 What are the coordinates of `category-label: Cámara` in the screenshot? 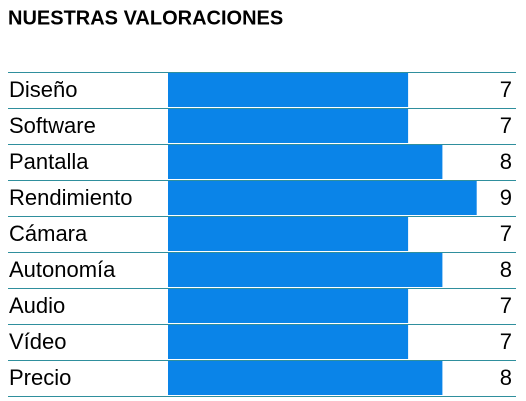 It's located at (48, 233).